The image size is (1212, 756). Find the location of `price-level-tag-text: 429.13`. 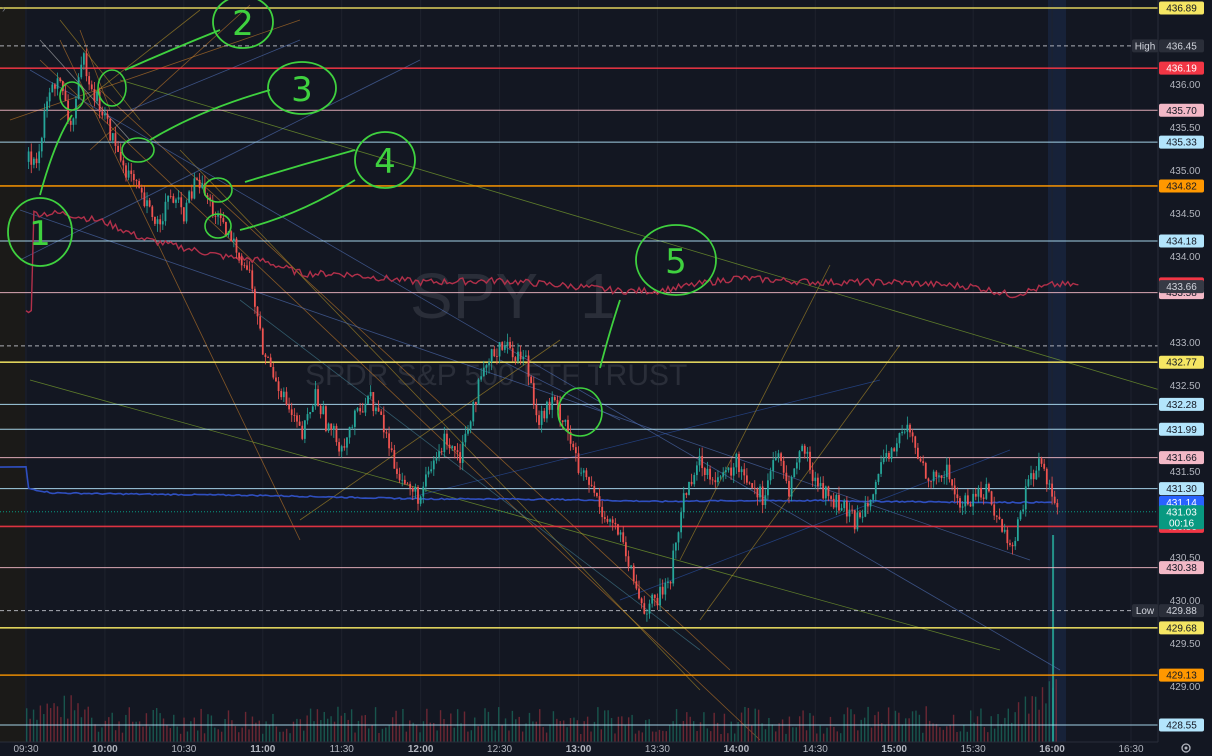

price-level-tag-text: 429.13 is located at coordinates (1181, 676).